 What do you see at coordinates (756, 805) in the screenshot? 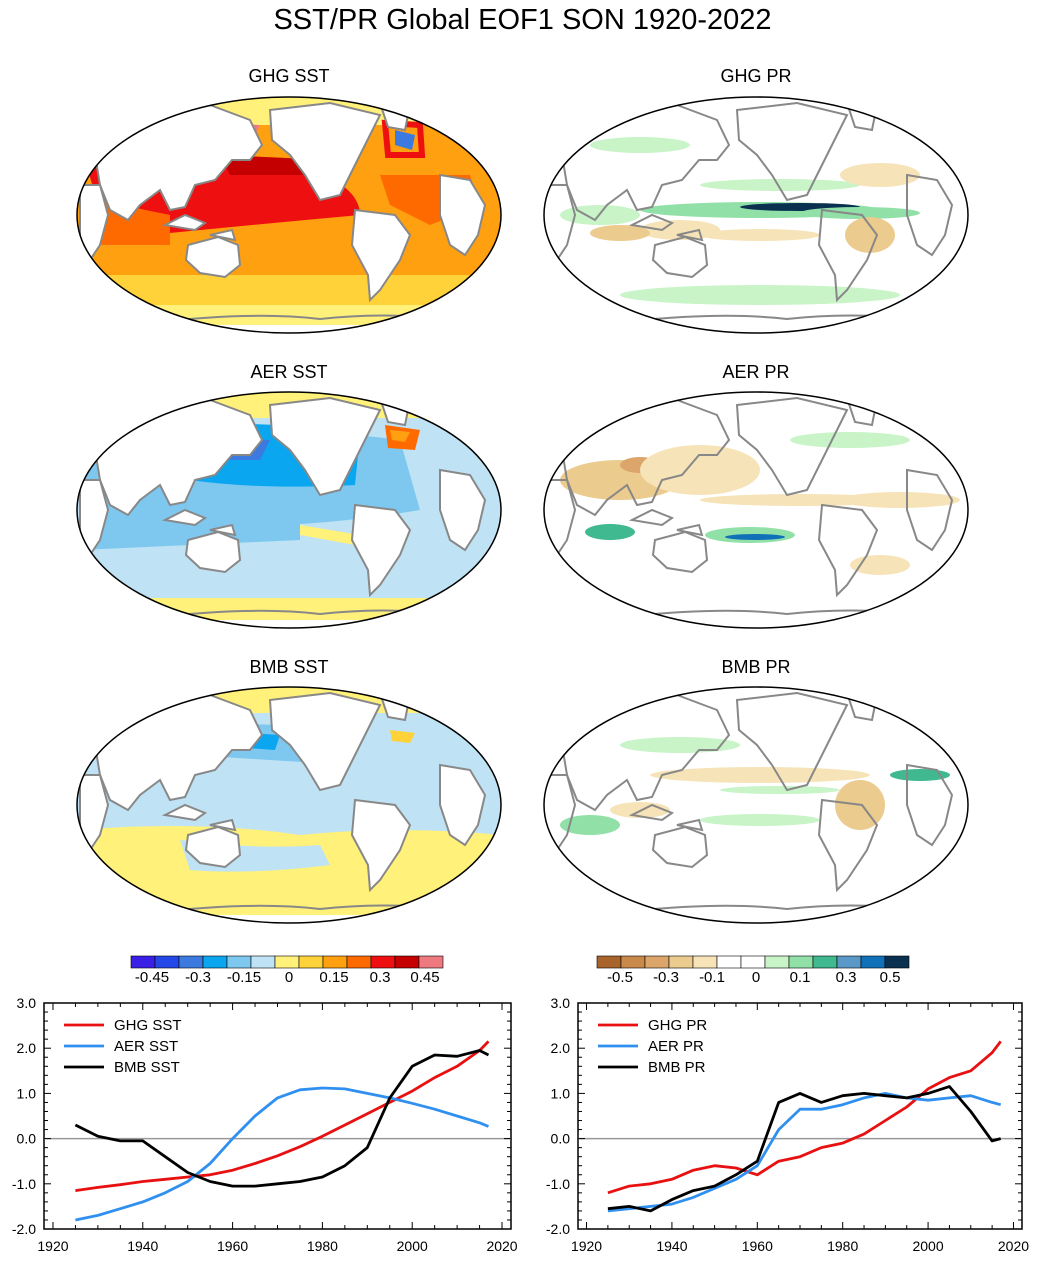
I see `map-bmb-pr` at bounding box center [756, 805].